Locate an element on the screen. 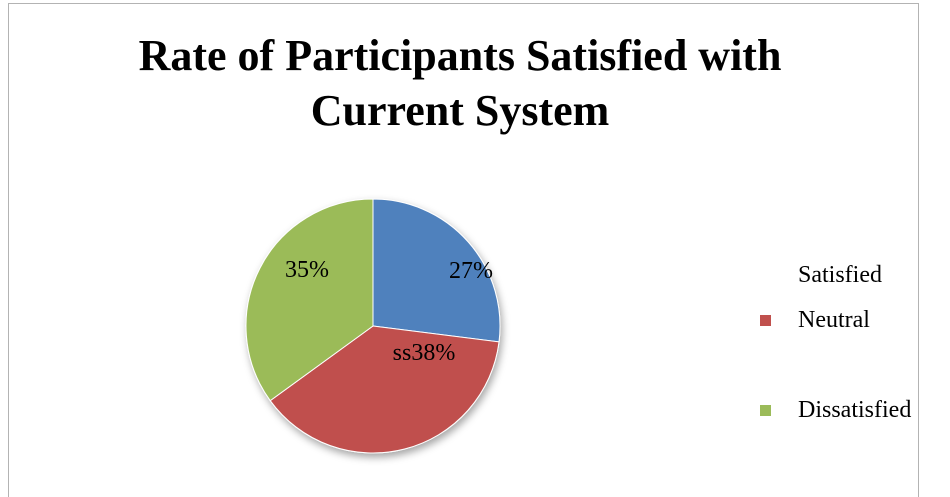  data-label-satisfied: 27% is located at coordinates (471, 271).